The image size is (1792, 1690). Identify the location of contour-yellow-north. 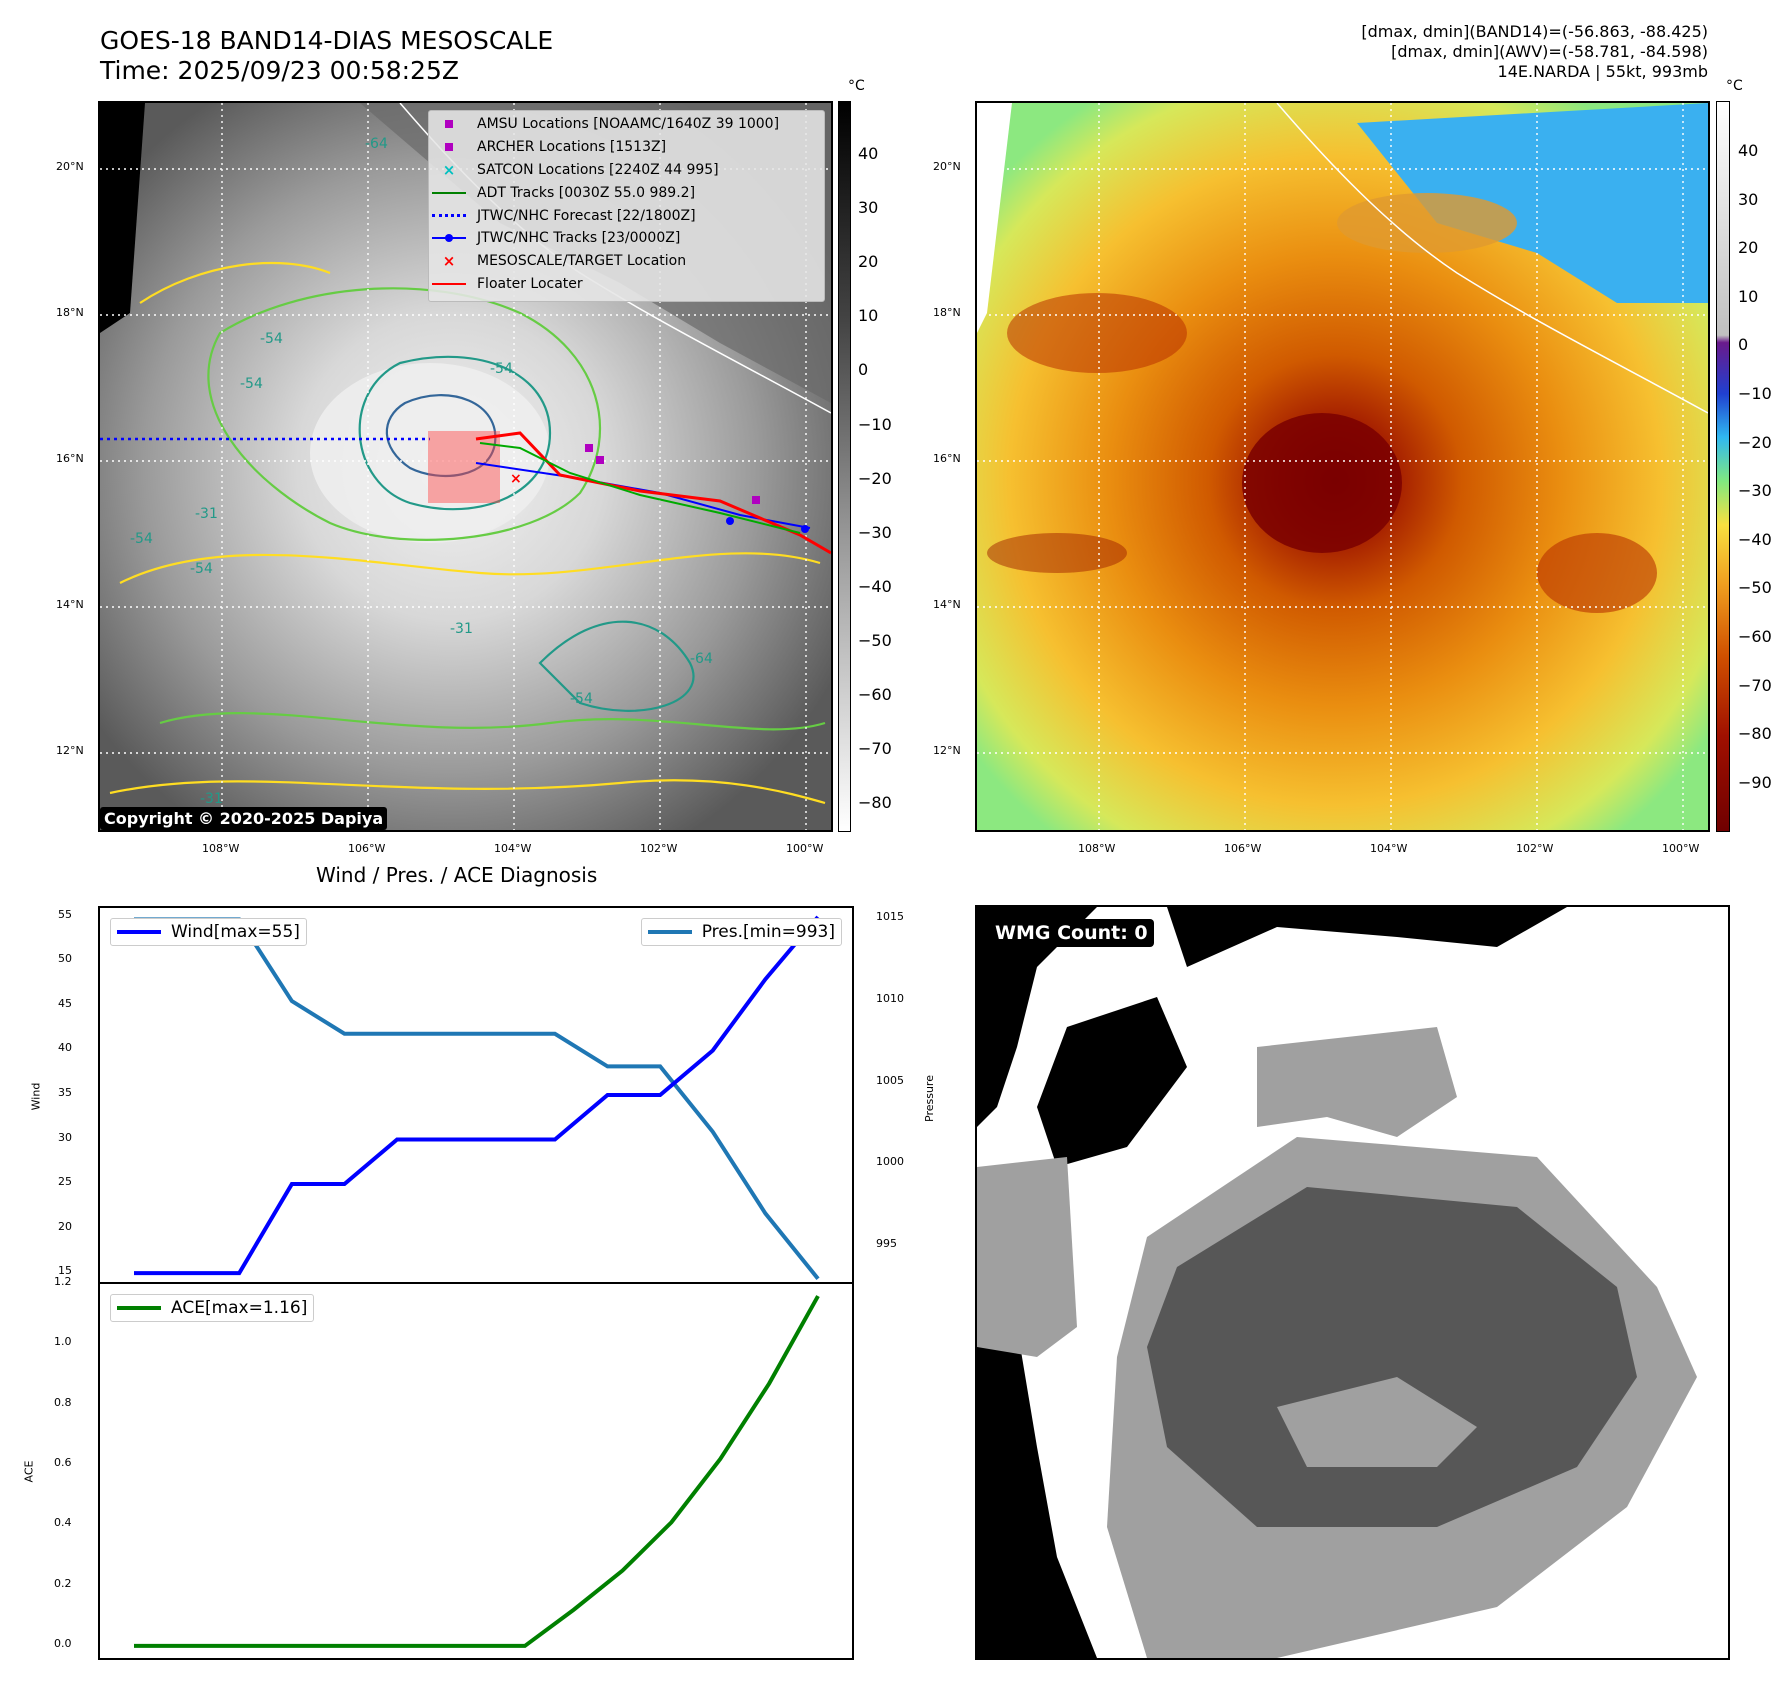
(235, 282).